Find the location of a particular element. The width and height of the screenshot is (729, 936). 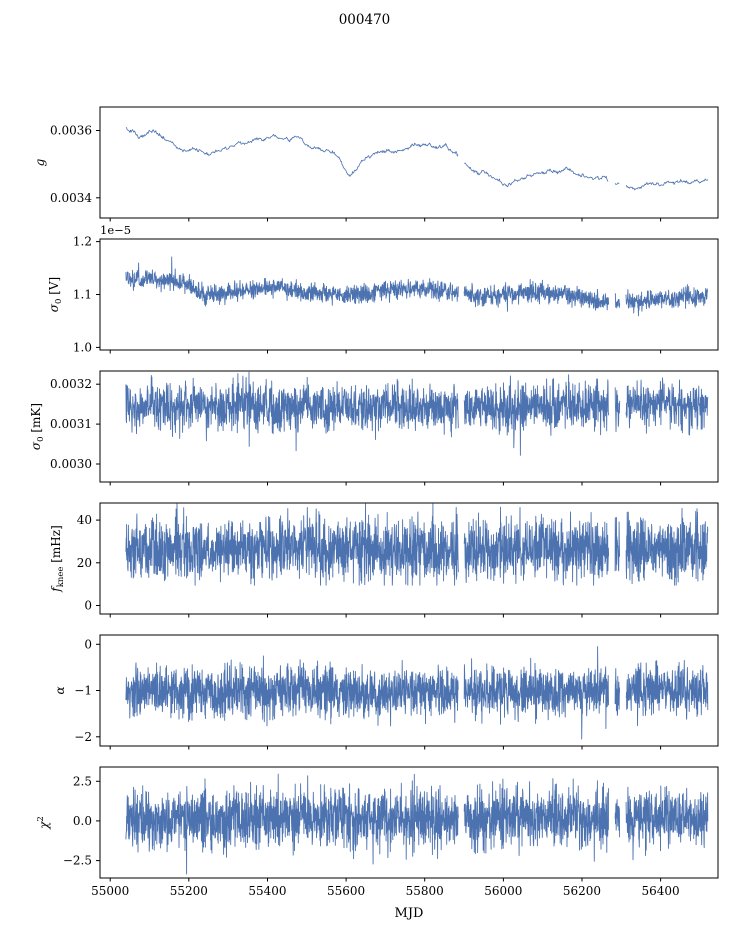

x-ticks-alpha is located at coordinates (385, 748).